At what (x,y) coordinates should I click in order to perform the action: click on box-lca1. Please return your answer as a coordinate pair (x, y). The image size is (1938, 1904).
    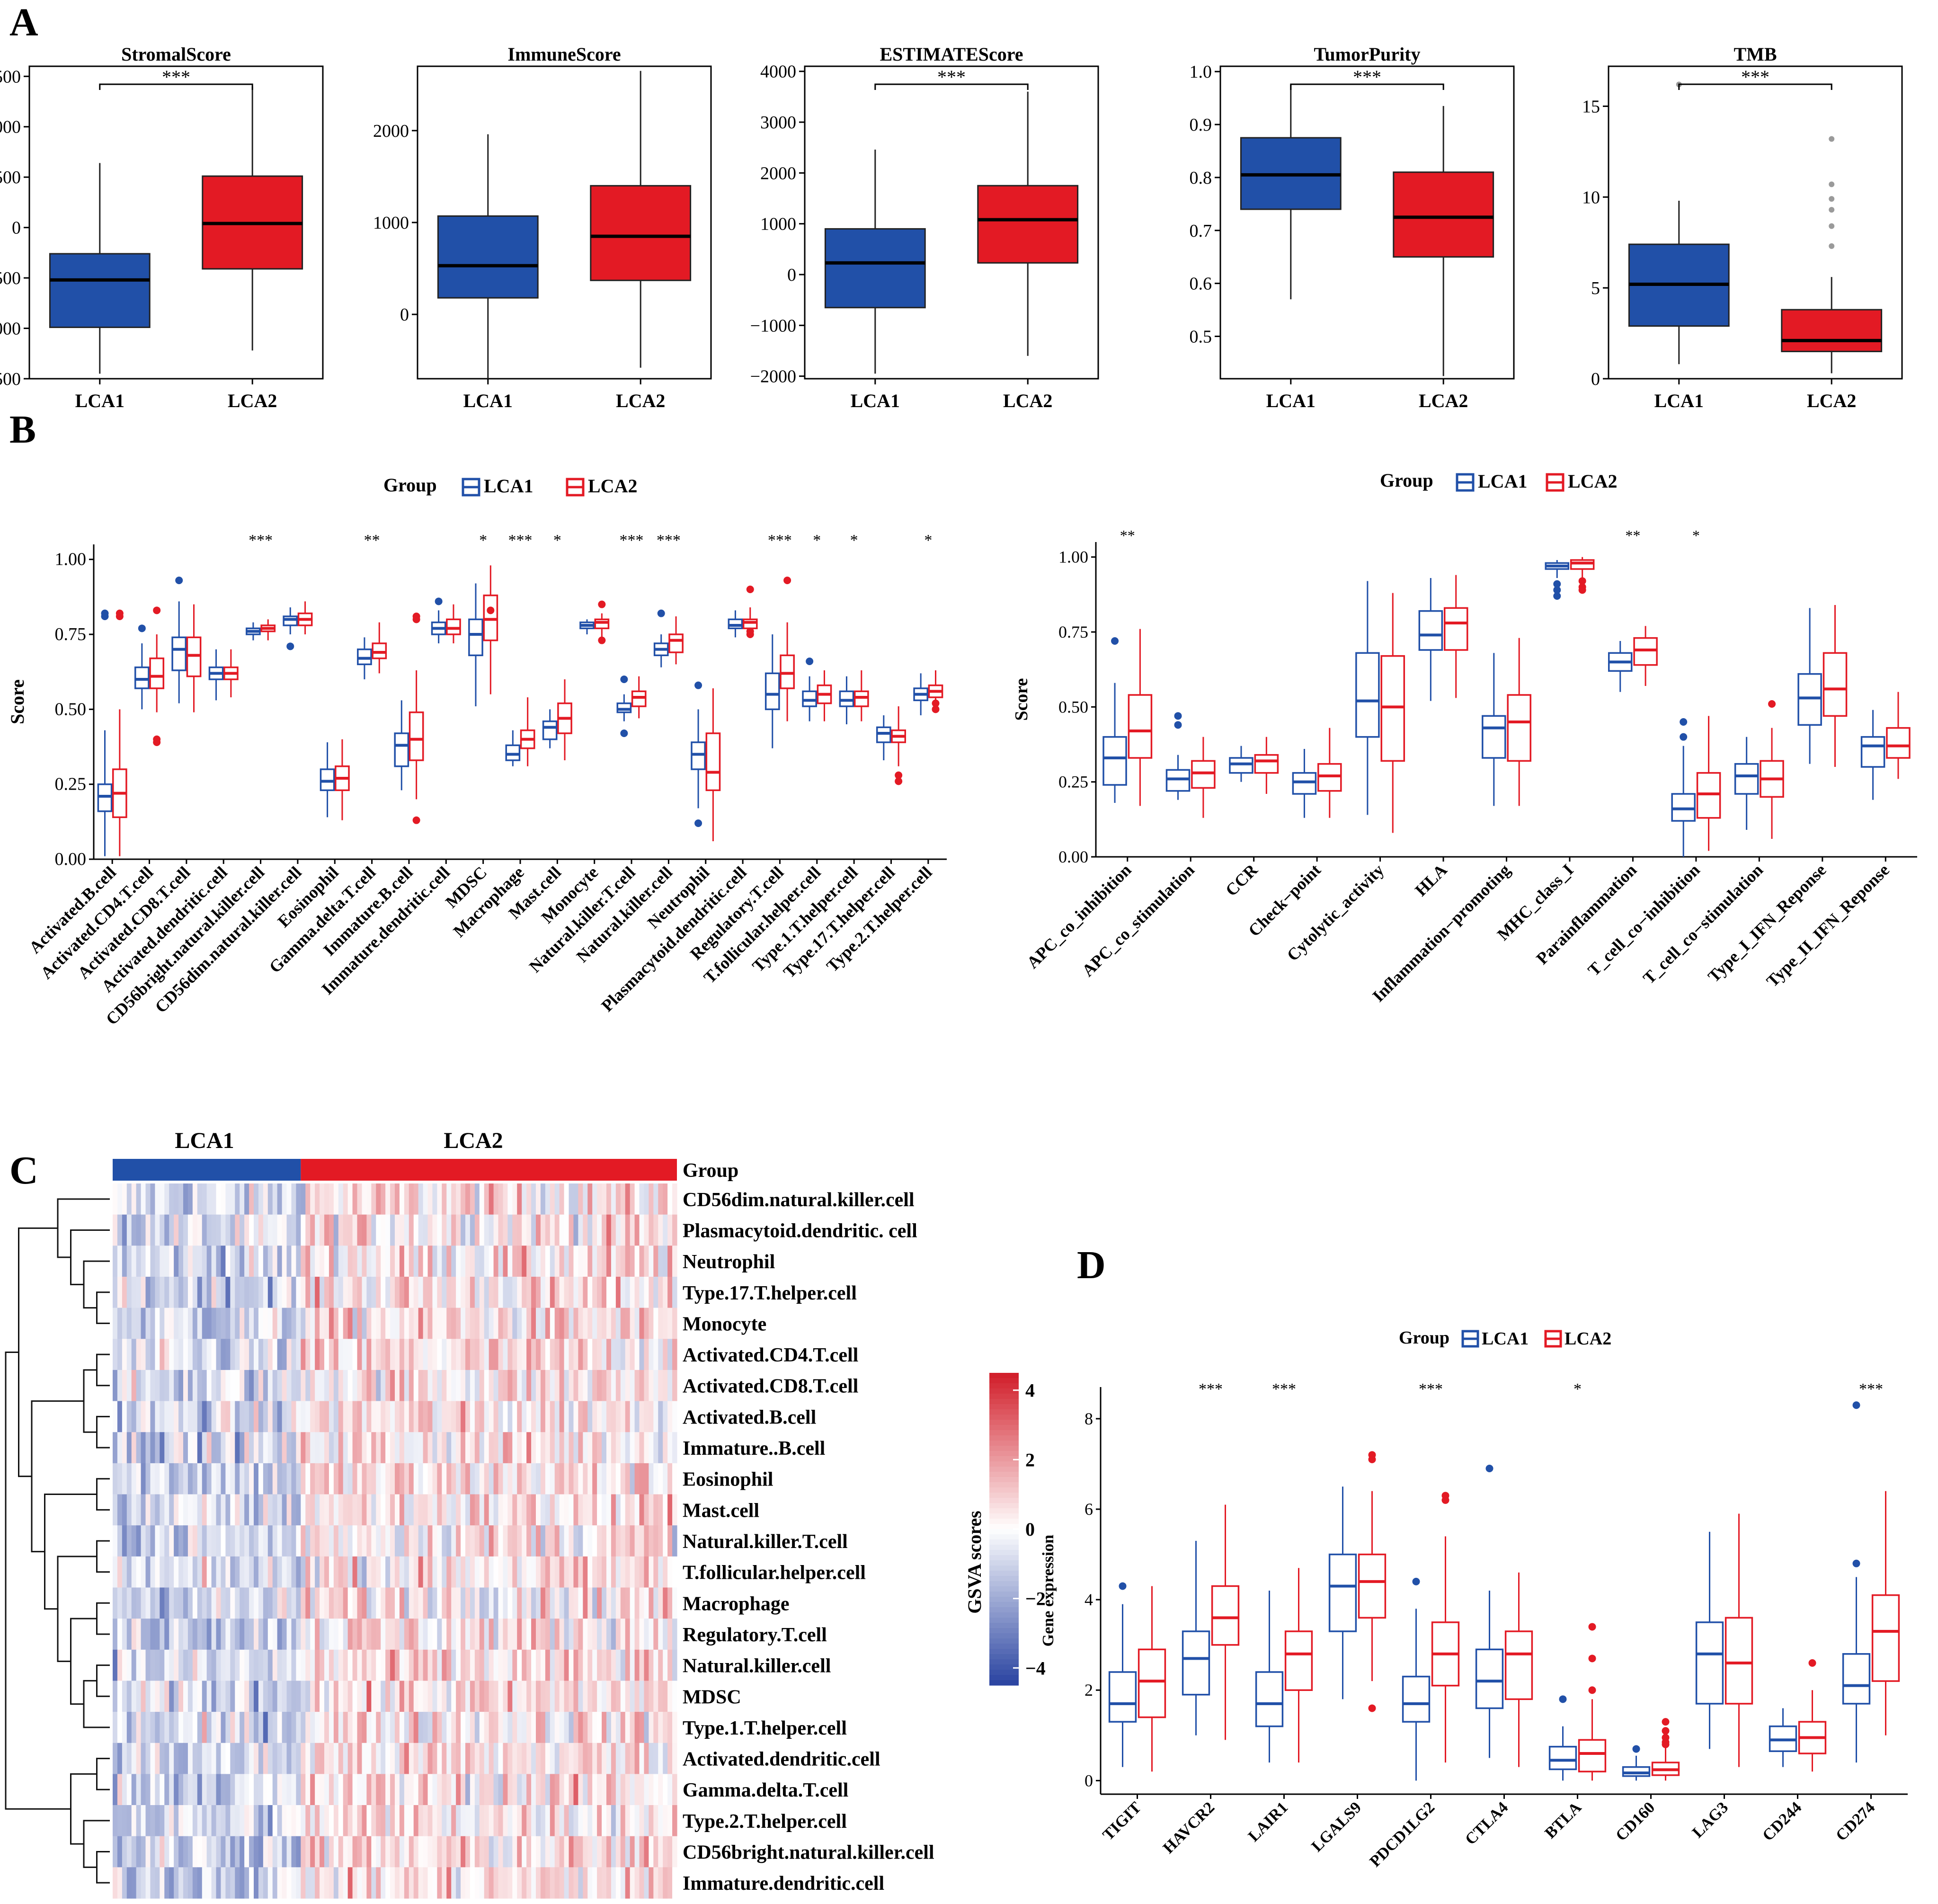
    Looking at the image, I should click on (1416, 1699).